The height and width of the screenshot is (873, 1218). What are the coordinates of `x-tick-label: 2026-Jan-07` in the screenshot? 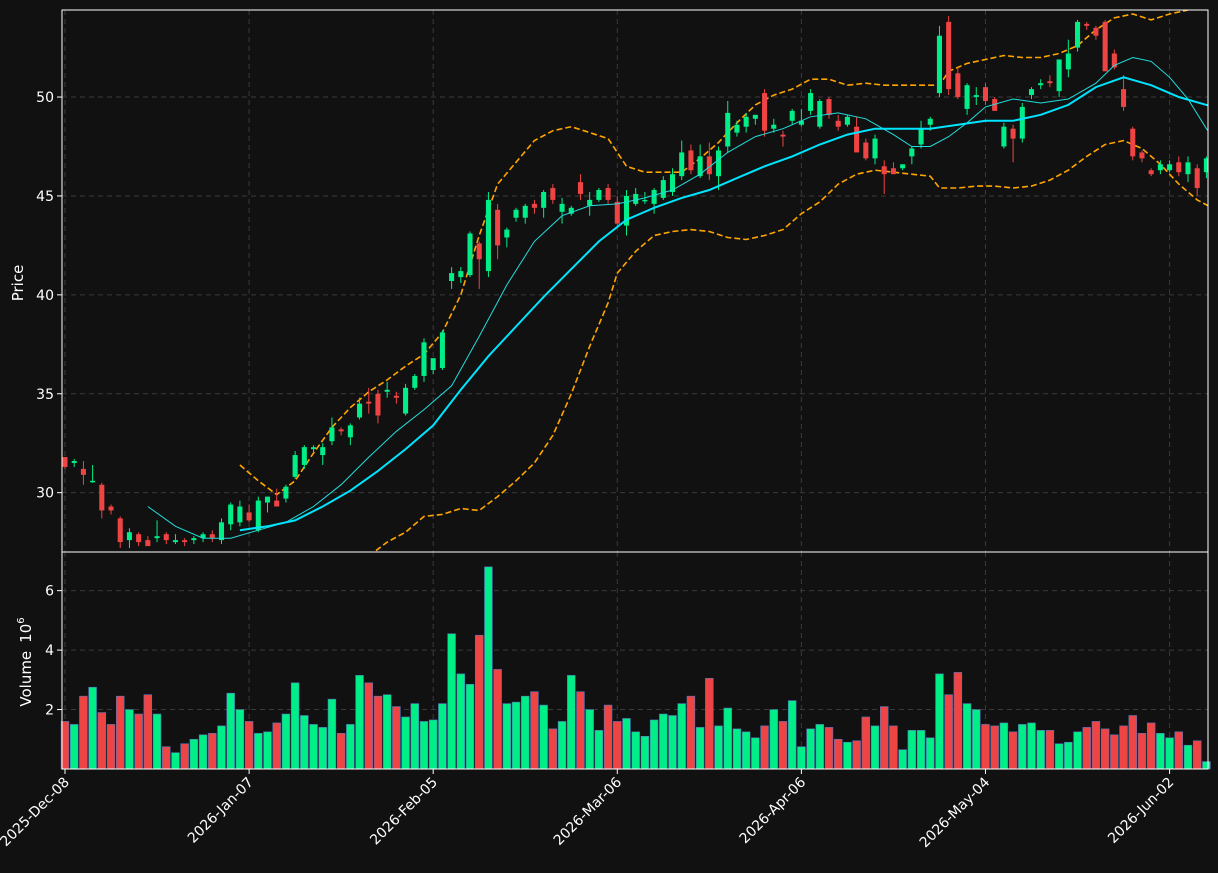 It's located at (221, 811).